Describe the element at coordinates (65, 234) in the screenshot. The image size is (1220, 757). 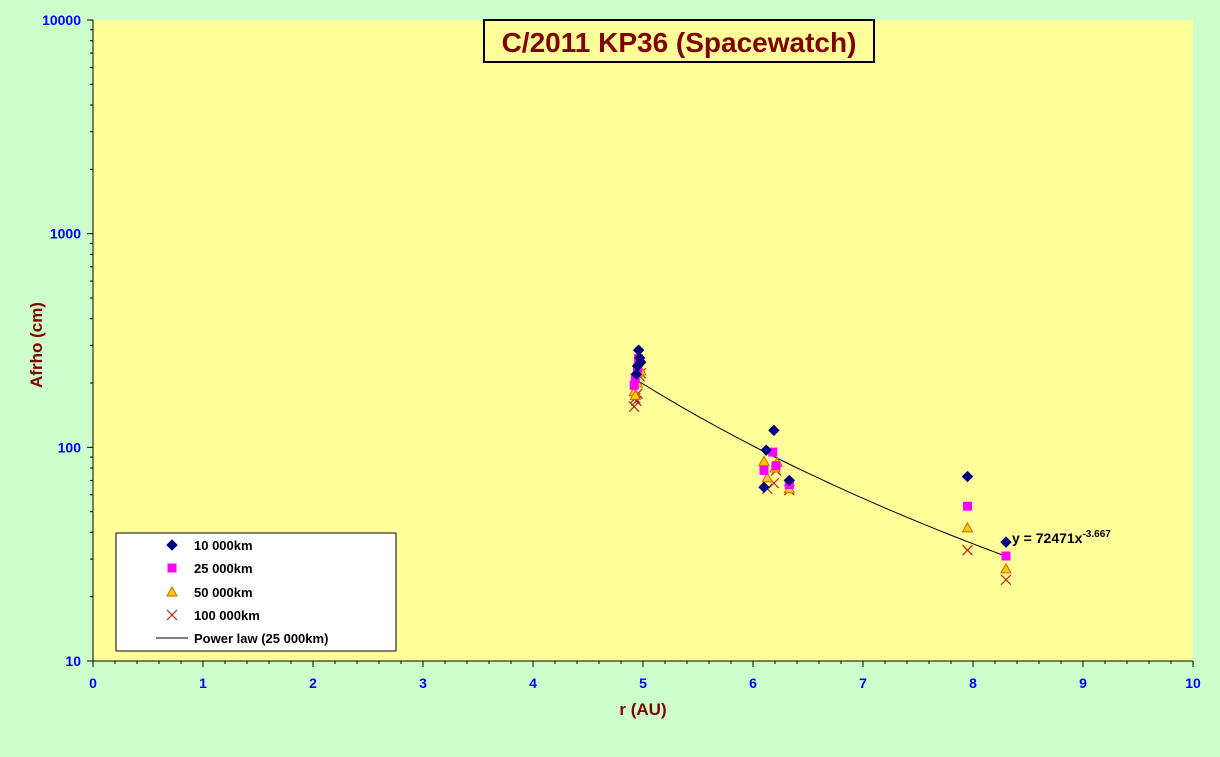
I see `y-tick-label: 1000` at that location.